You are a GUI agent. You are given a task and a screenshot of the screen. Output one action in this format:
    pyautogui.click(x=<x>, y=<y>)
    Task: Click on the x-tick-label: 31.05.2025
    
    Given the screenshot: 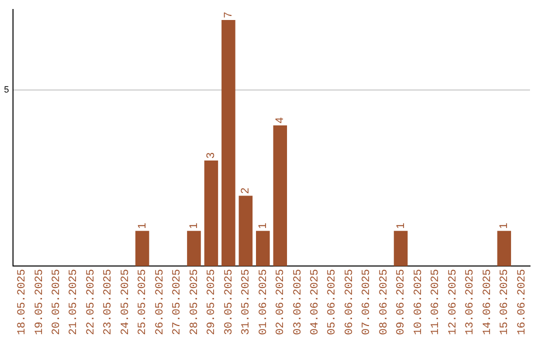 What is the action you would take?
    pyautogui.click(x=246, y=302)
    